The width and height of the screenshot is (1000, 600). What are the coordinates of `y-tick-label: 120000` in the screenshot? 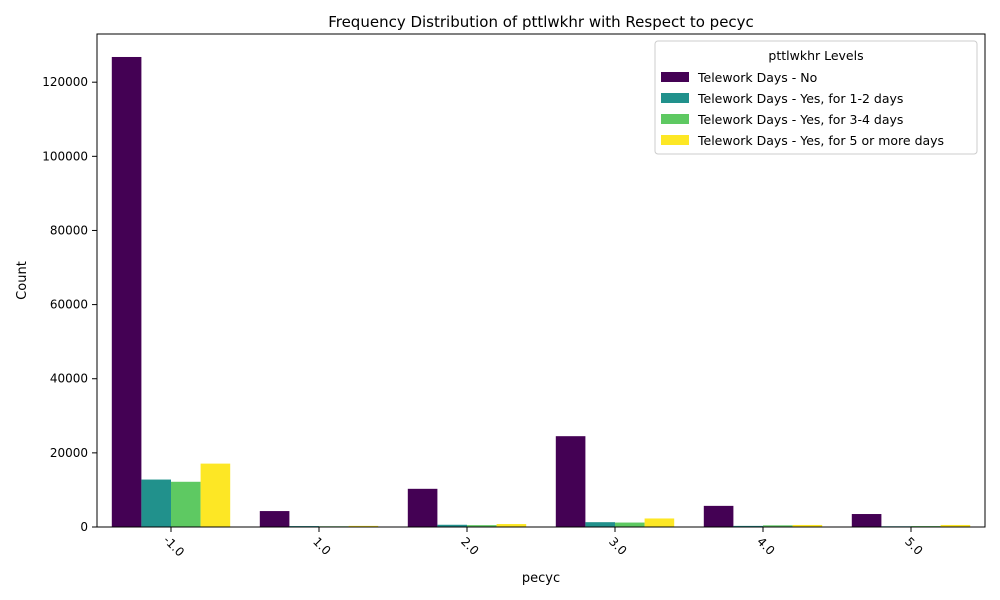 It's located at (65, 82).